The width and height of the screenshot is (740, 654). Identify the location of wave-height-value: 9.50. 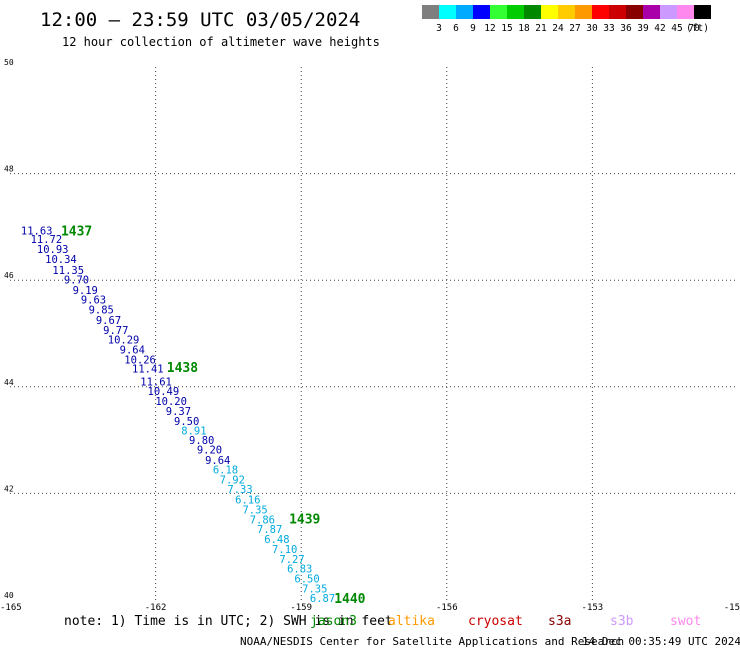
(186, 422).